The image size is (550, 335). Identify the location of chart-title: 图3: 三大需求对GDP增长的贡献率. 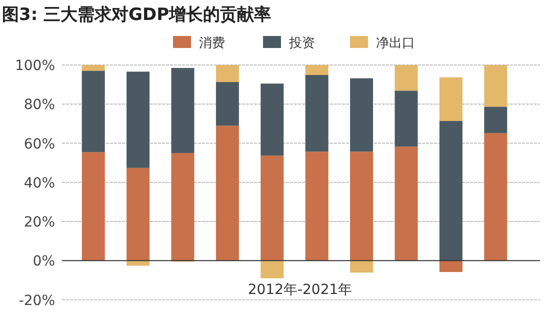
(137, 15).